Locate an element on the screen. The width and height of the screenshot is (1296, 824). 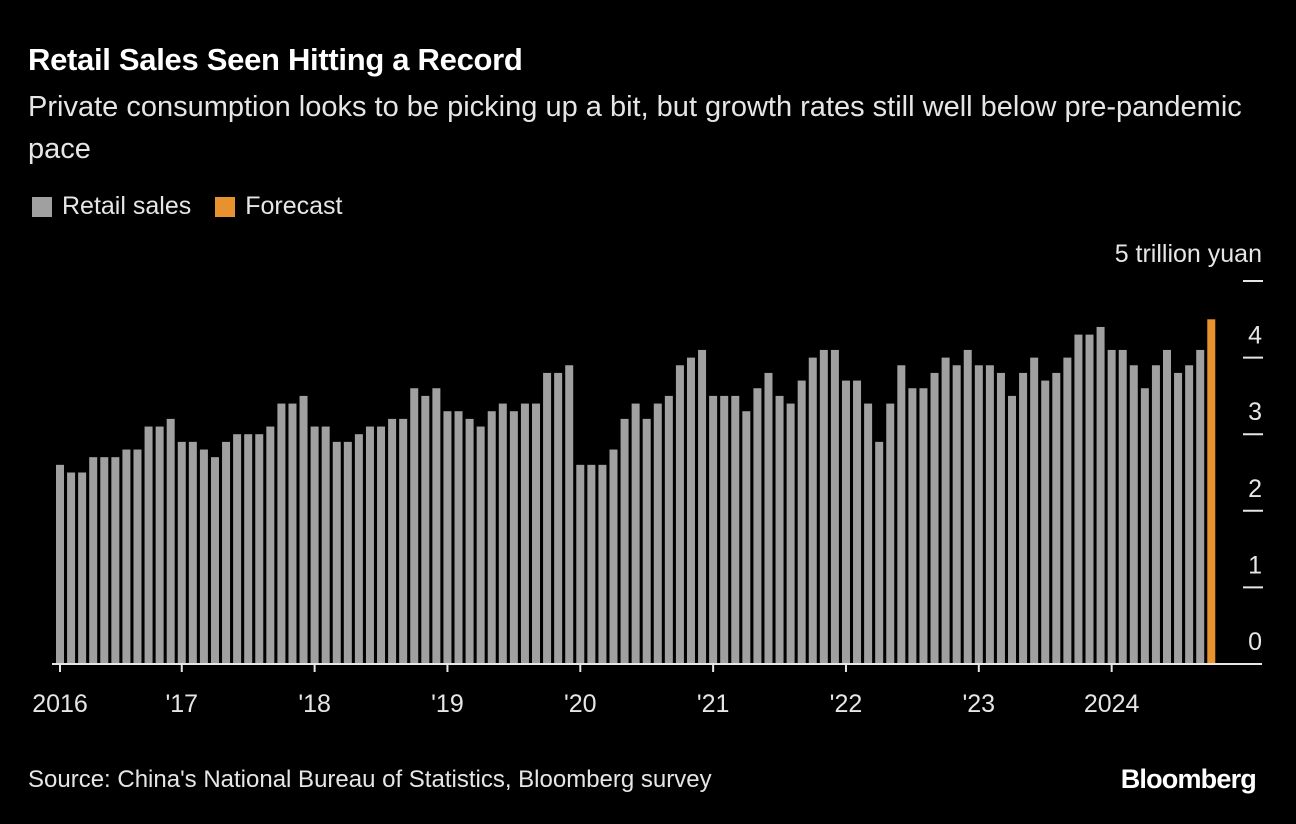
legend-label: Retail sales is located at coordinates (127, 206).